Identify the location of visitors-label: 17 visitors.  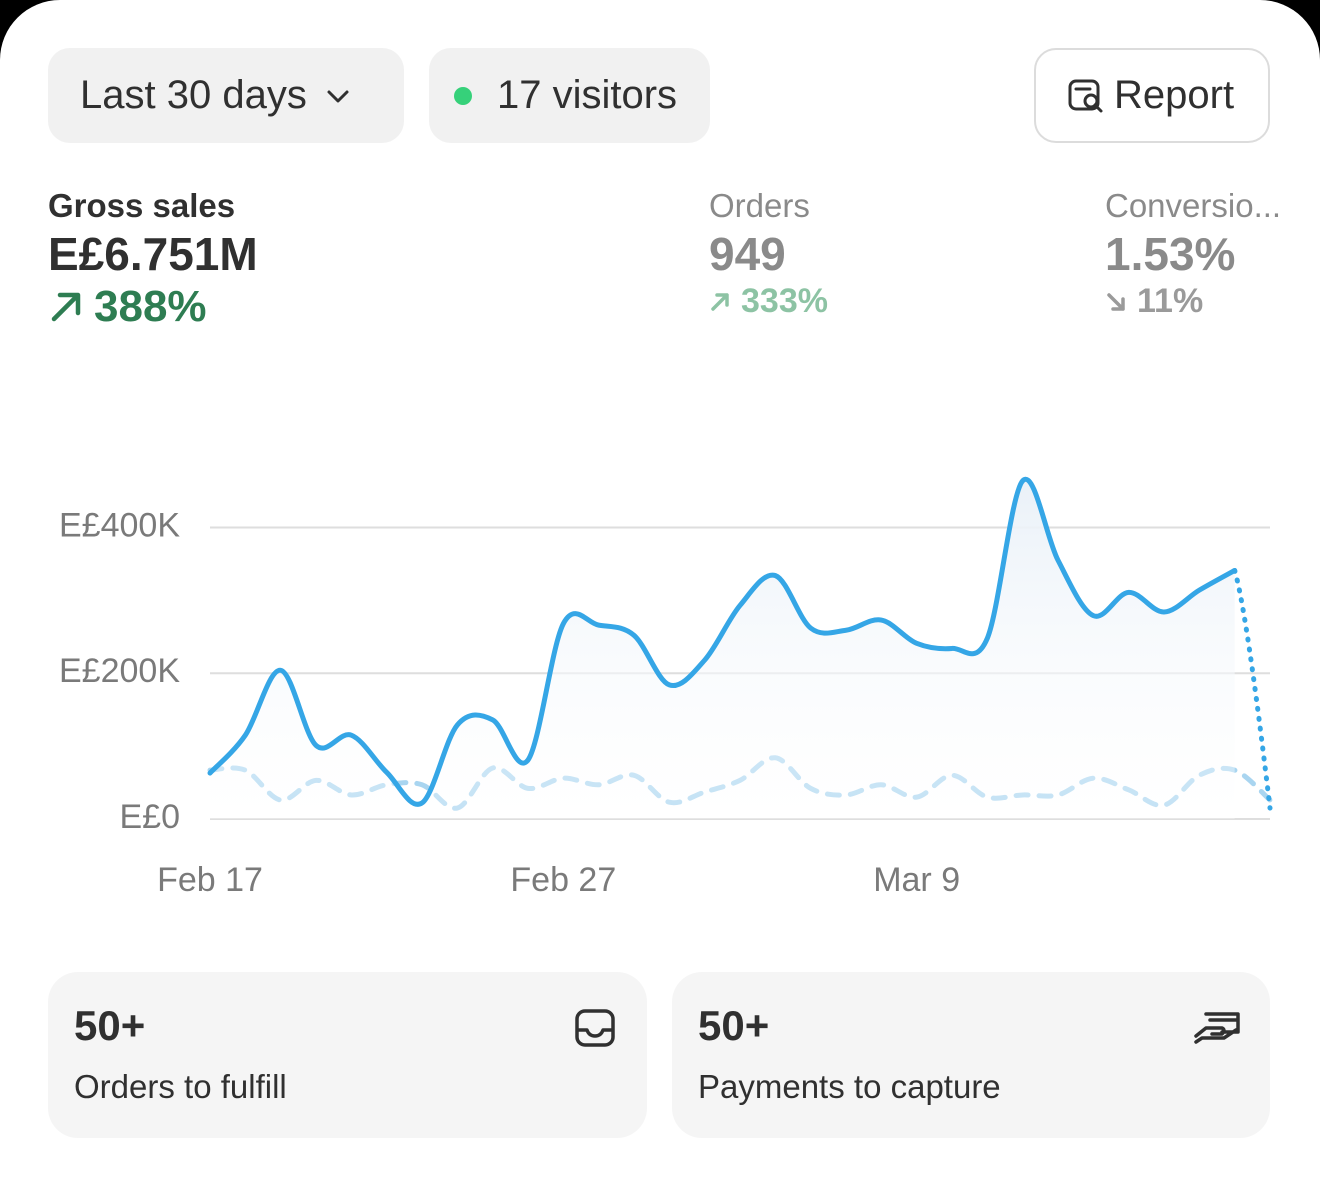
(587, 95).